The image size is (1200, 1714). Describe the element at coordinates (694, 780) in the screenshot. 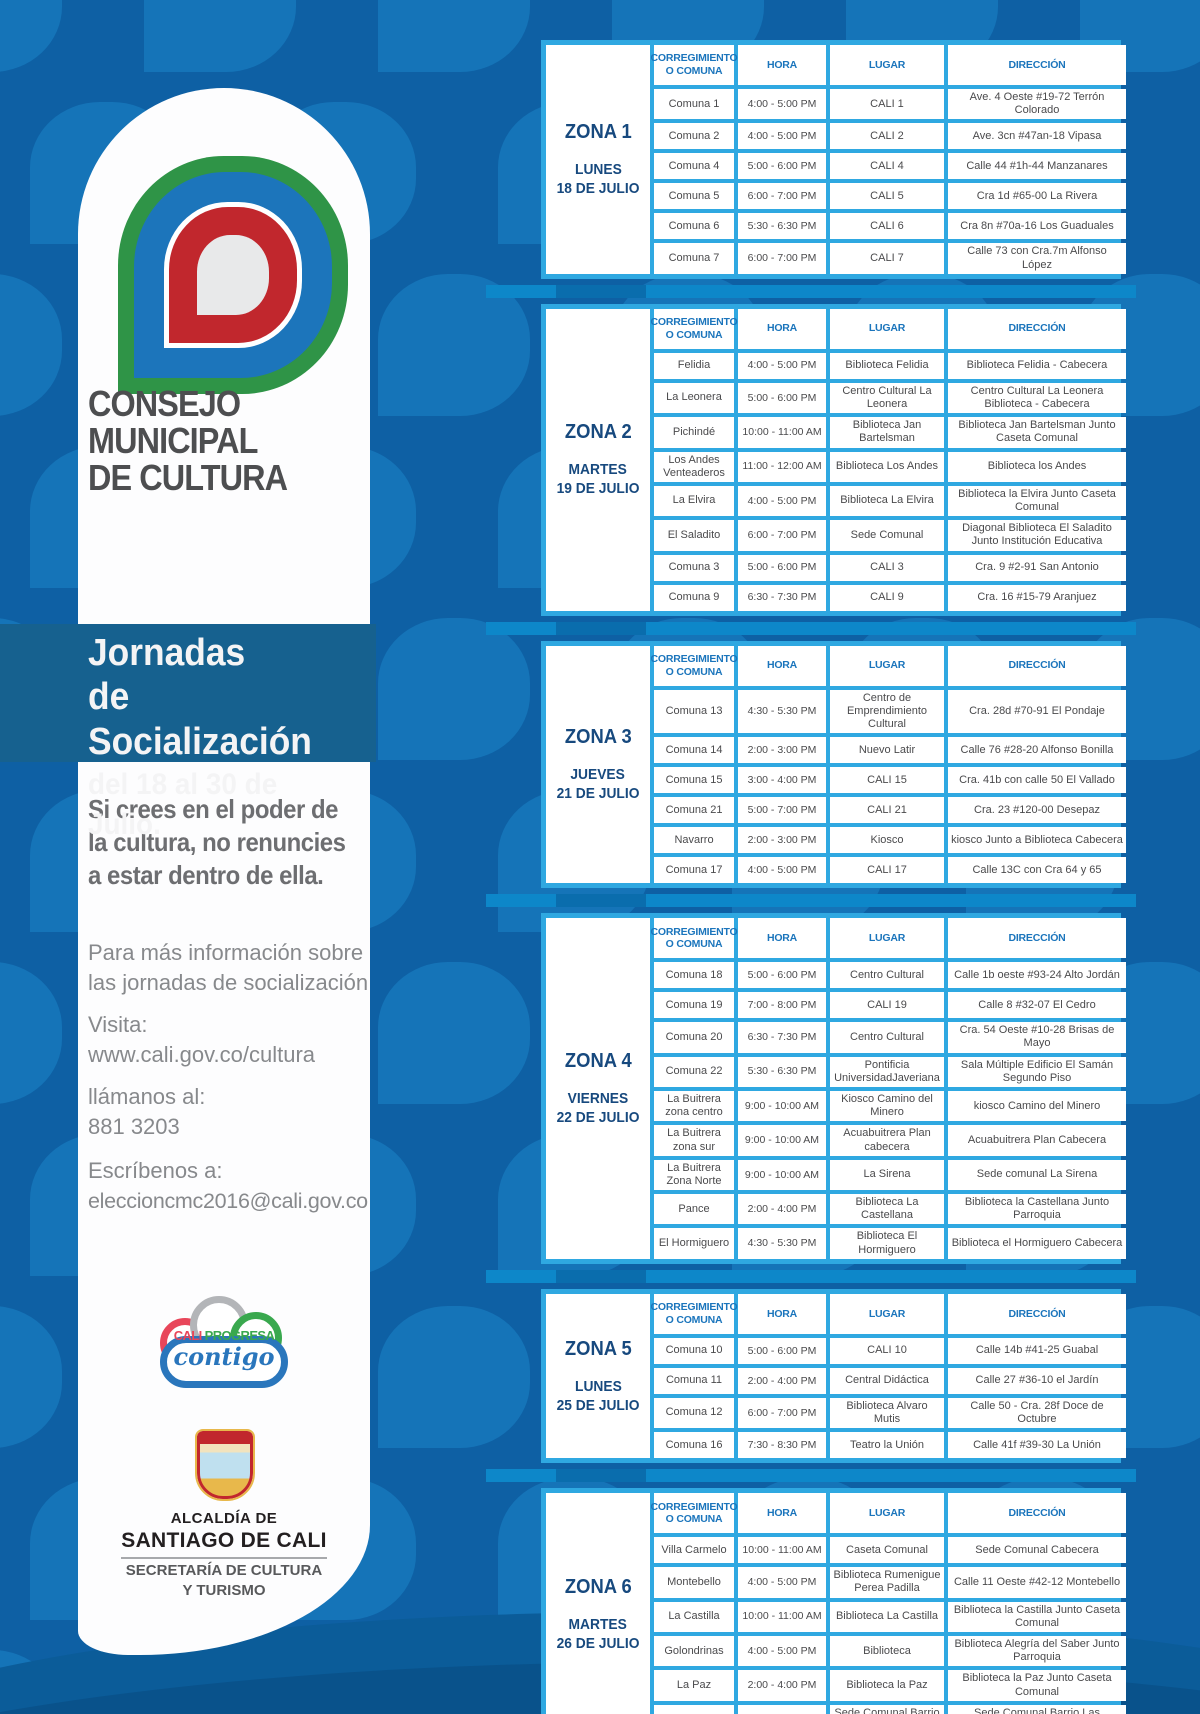

I see `cell-comuna: Comuna 15` at that location.